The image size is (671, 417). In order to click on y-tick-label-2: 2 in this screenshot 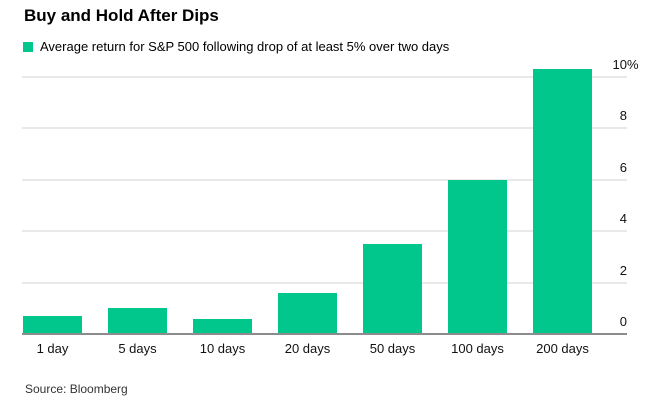, I will do `click(623, 270)`.